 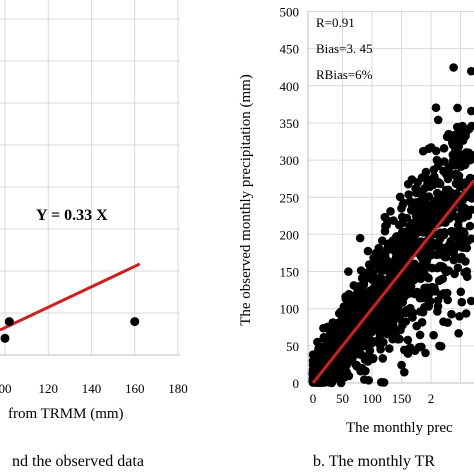 What do you see at coordinates (246, 200) in the screenshot?
I see `panel-b-y-axis-label: The observed monthly precipitation (mm)` at bounding box center [246, 200].